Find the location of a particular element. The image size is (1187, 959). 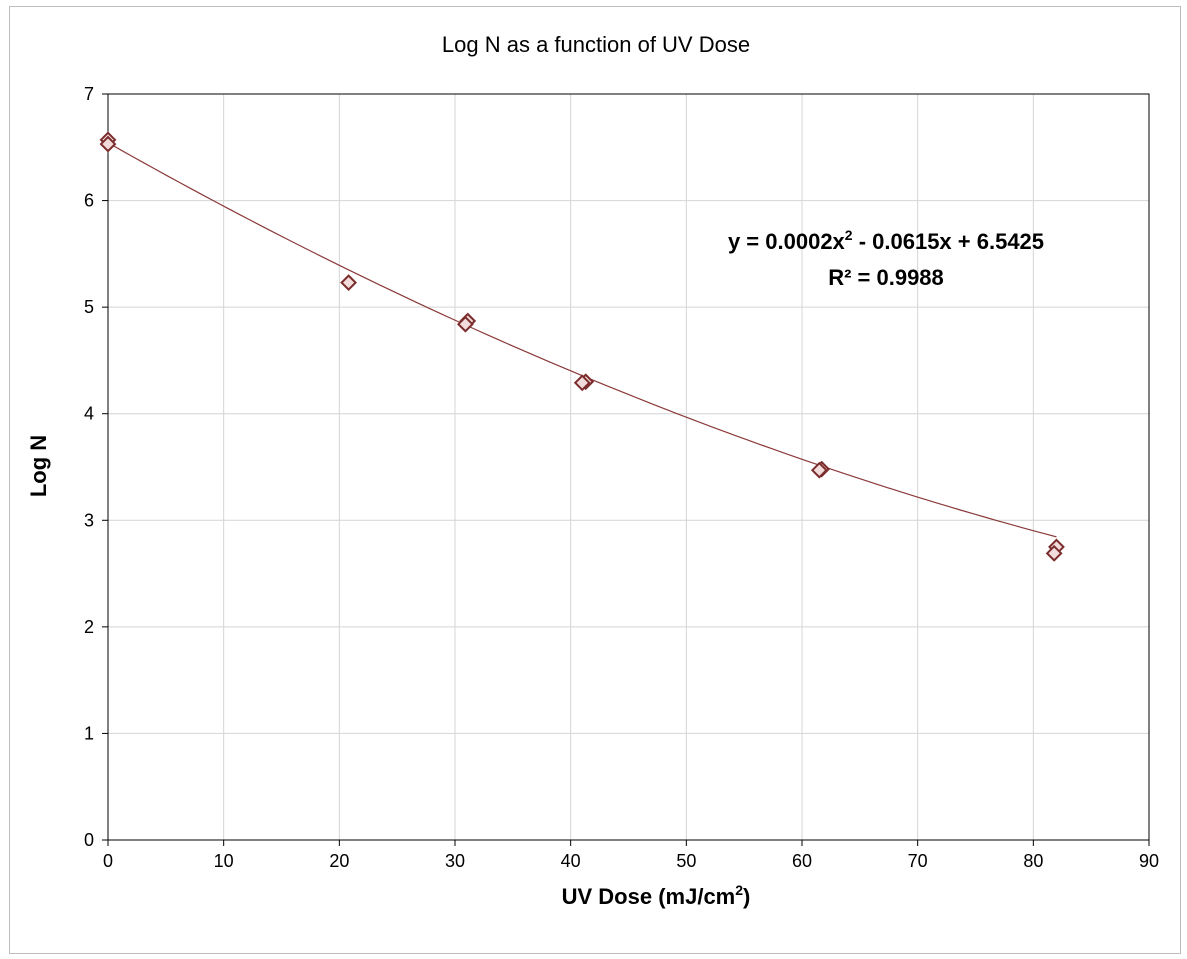

y-tick-label: 4 is located at coordinates (89, 414).